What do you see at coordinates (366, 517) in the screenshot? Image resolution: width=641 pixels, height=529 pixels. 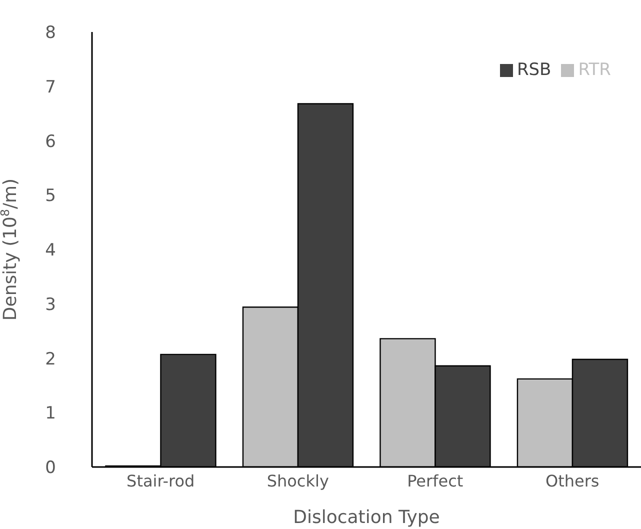 I see `x-axis-title: Dislocation Type` at bounding box center [366, 517].